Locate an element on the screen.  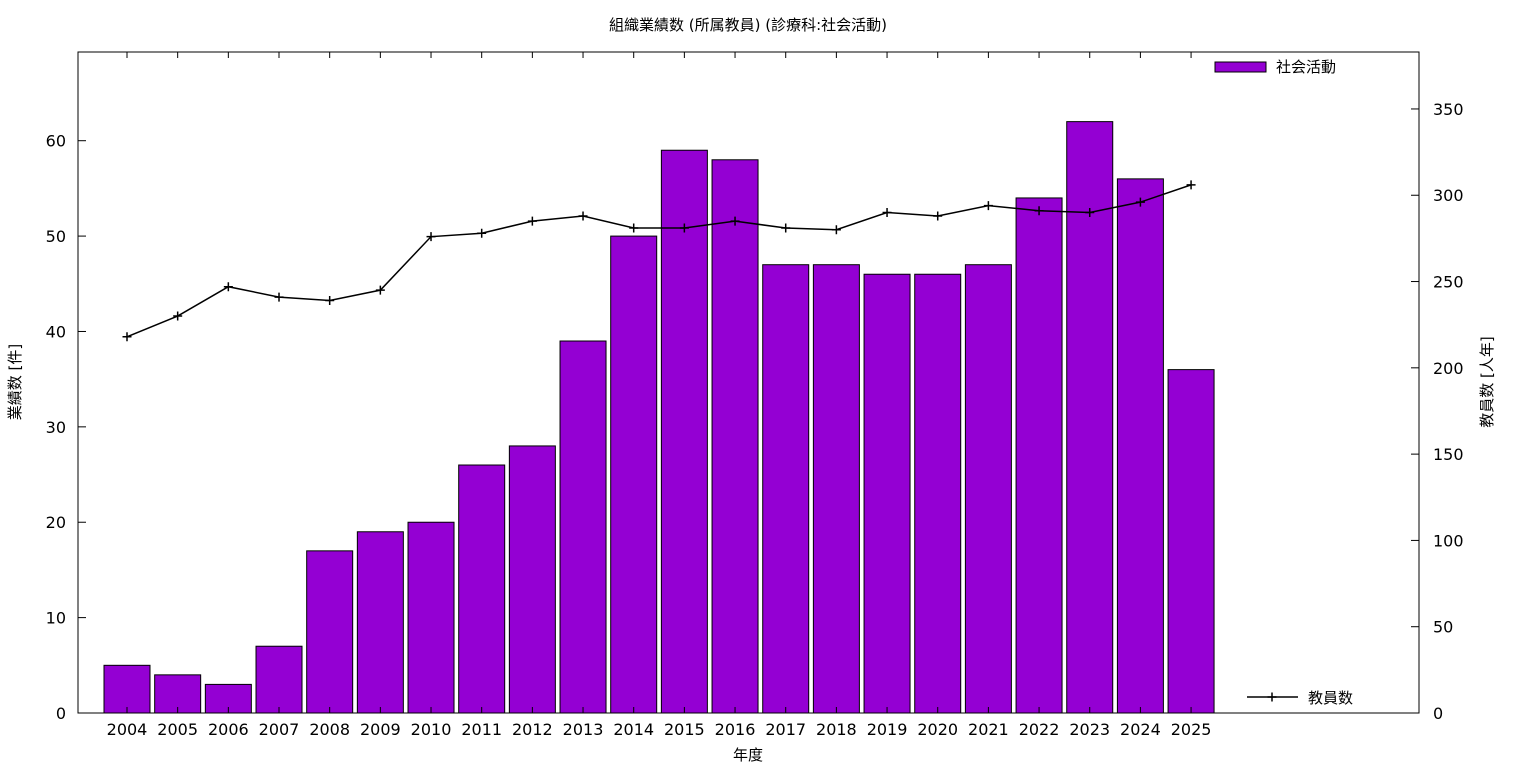
x-tick-label: 2016 is located at coordinates (735, 729).